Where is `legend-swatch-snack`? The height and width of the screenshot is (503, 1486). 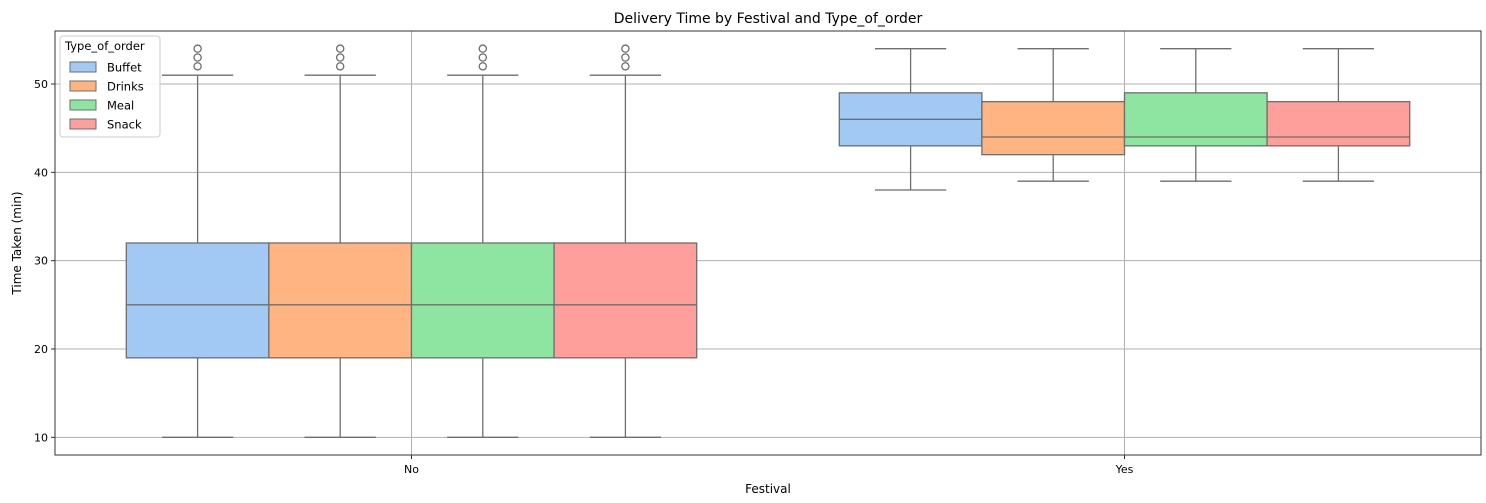
legend-swatch-snack is located at coordinates (83, 124).